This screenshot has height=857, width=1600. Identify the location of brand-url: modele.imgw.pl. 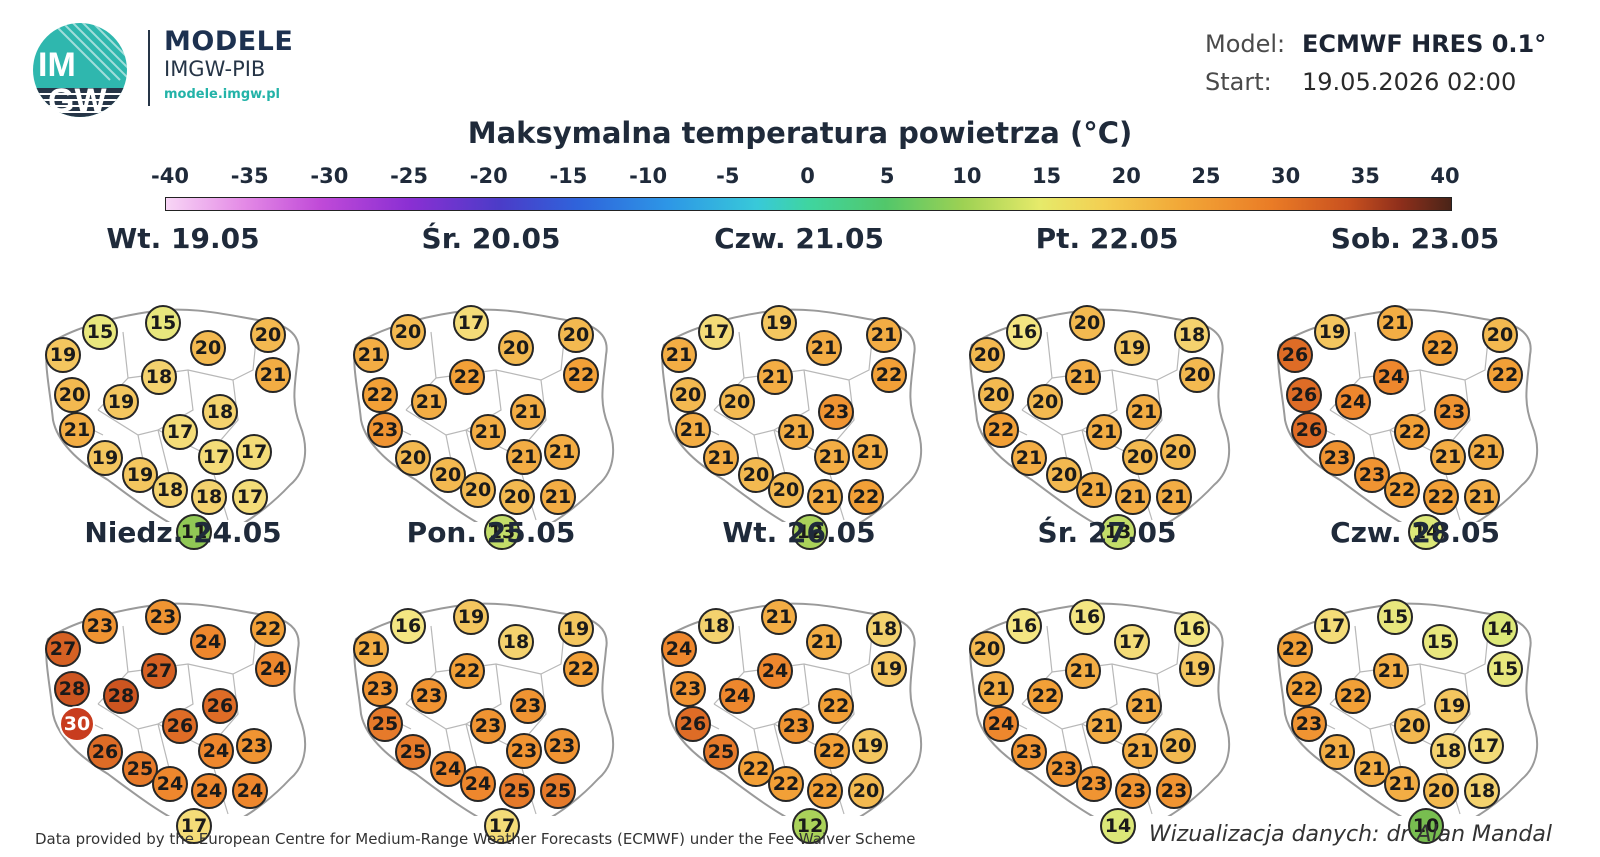
(222, 94).